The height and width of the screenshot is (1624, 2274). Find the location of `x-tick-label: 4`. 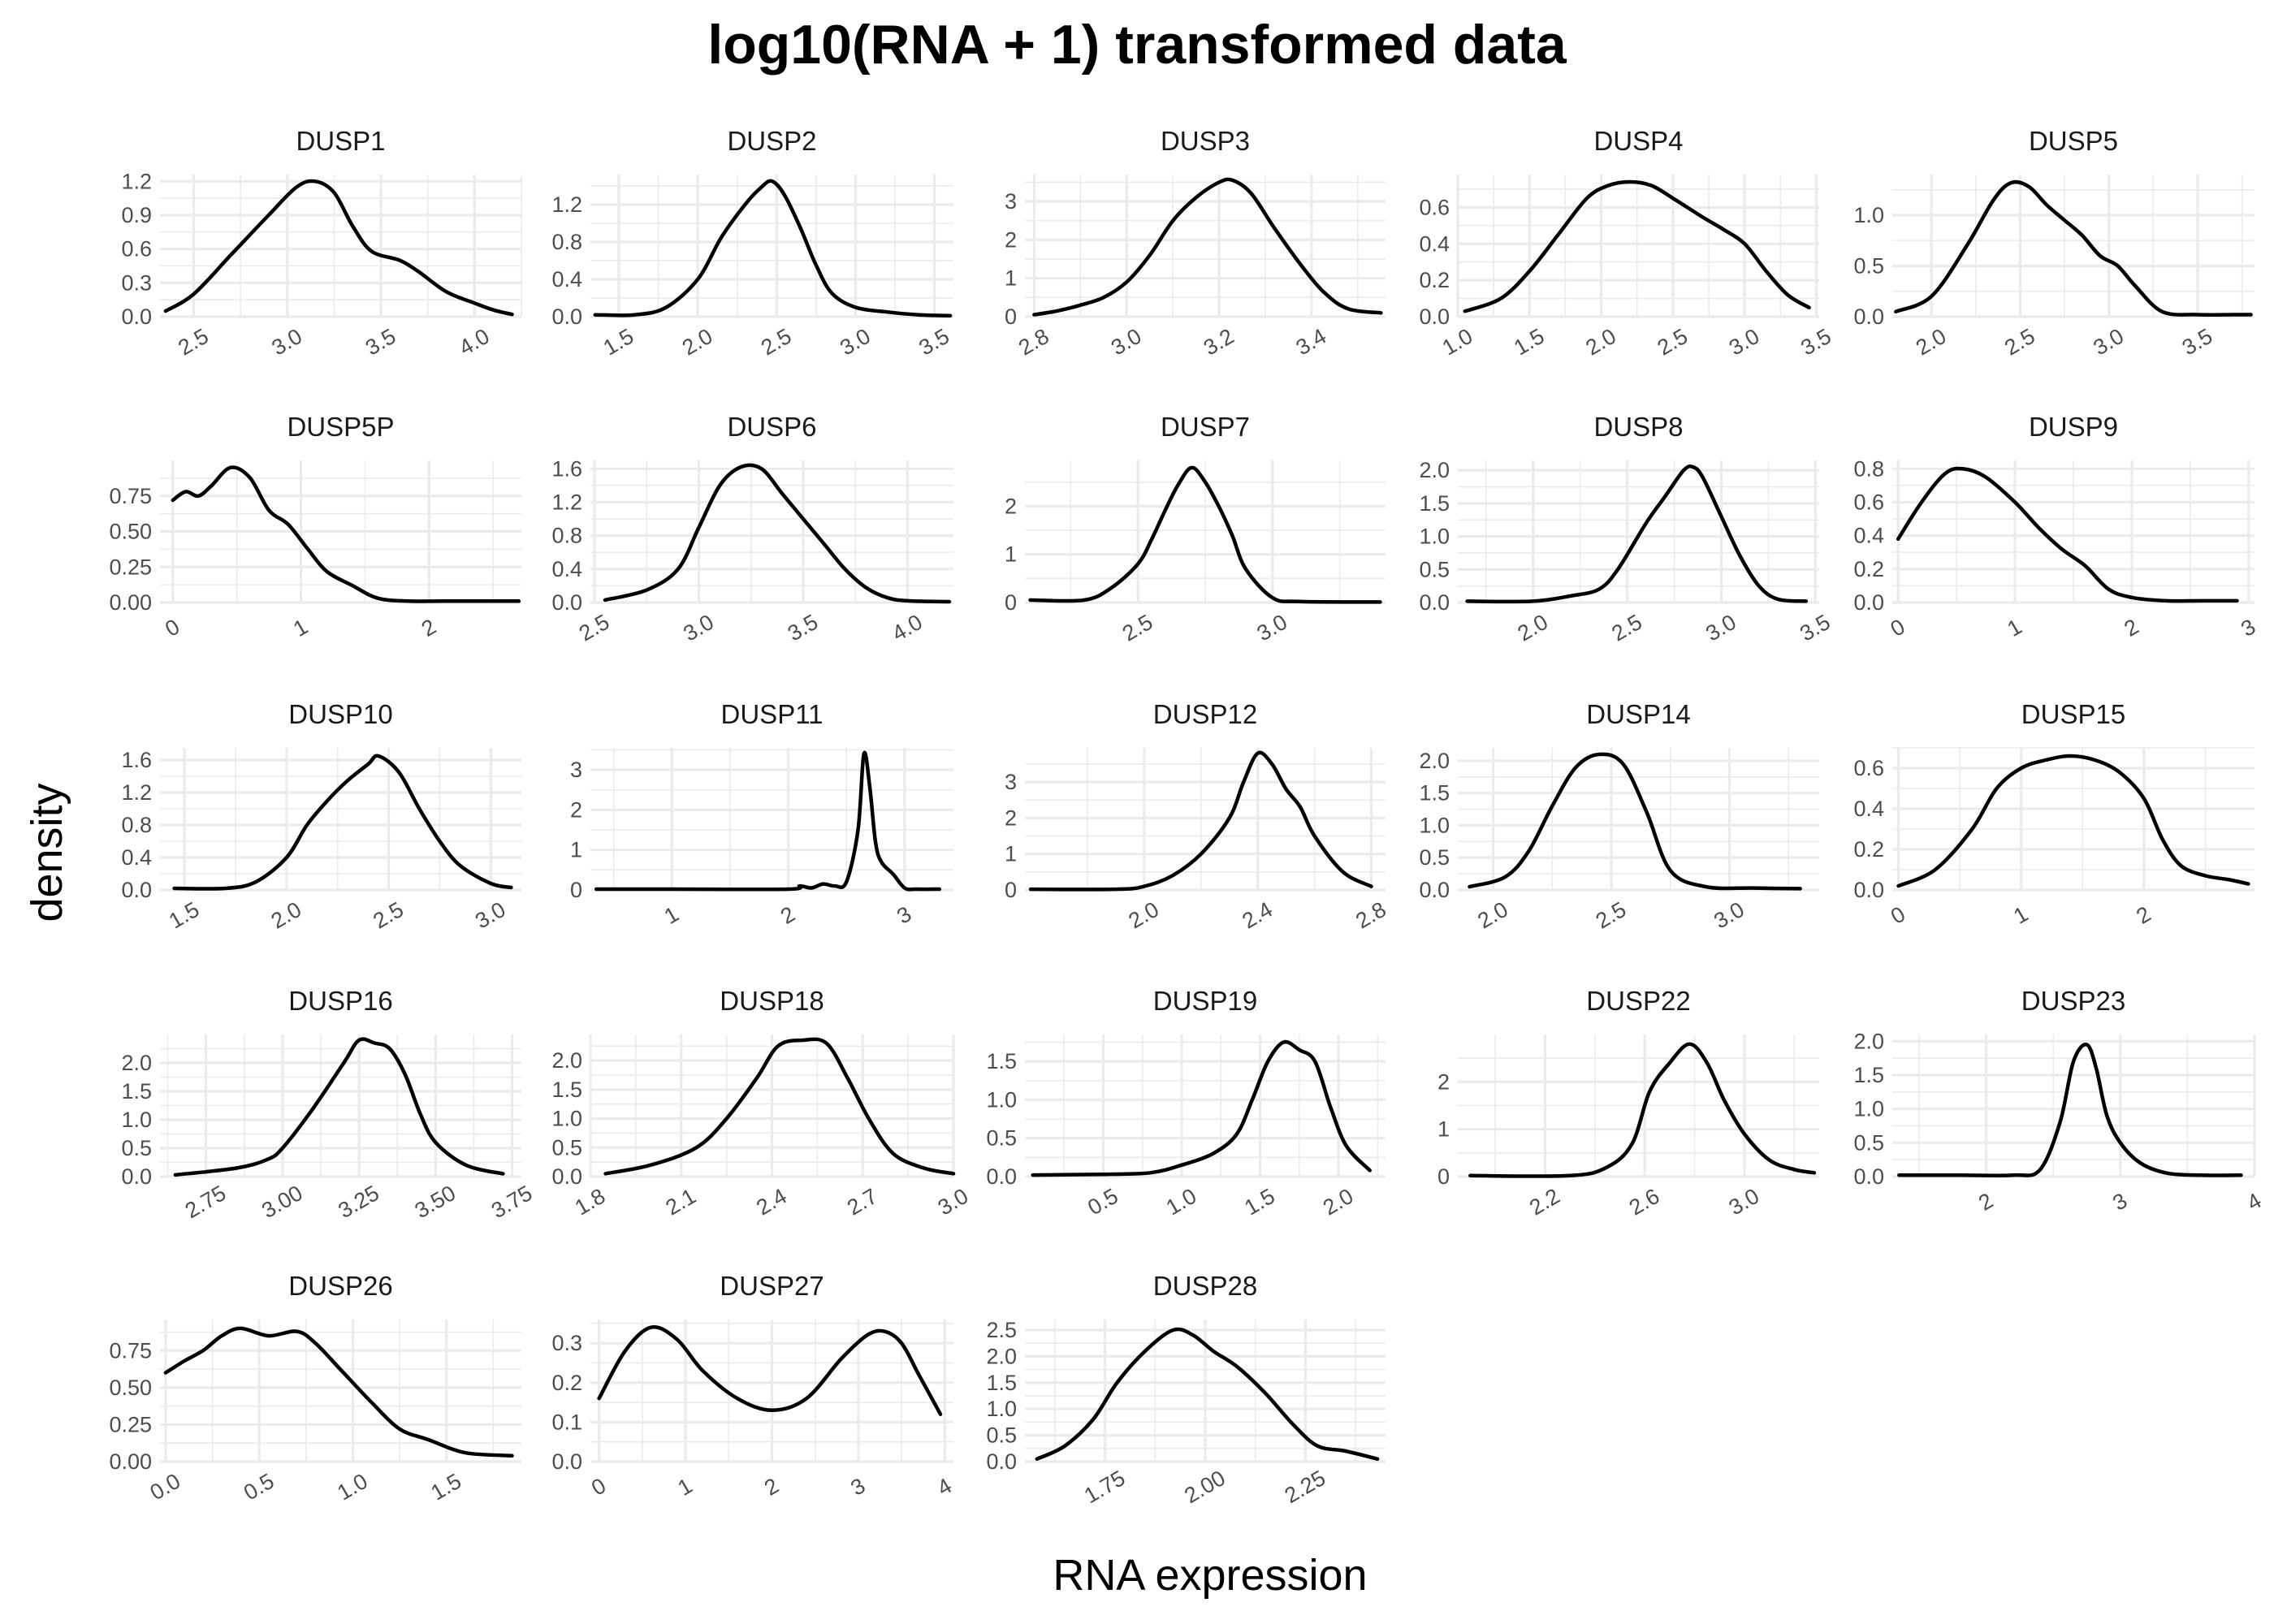

x-tick-label: 4 is located at coordinates (2253, 1202).